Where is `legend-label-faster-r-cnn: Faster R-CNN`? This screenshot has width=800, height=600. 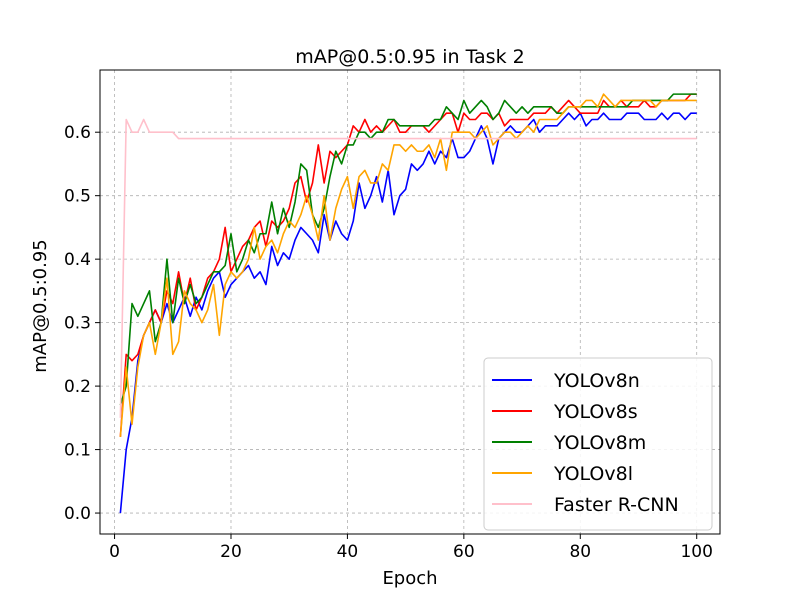
legend-label-faster-r-cnn: Faster R-CNN is located at coordinates (616, 505).